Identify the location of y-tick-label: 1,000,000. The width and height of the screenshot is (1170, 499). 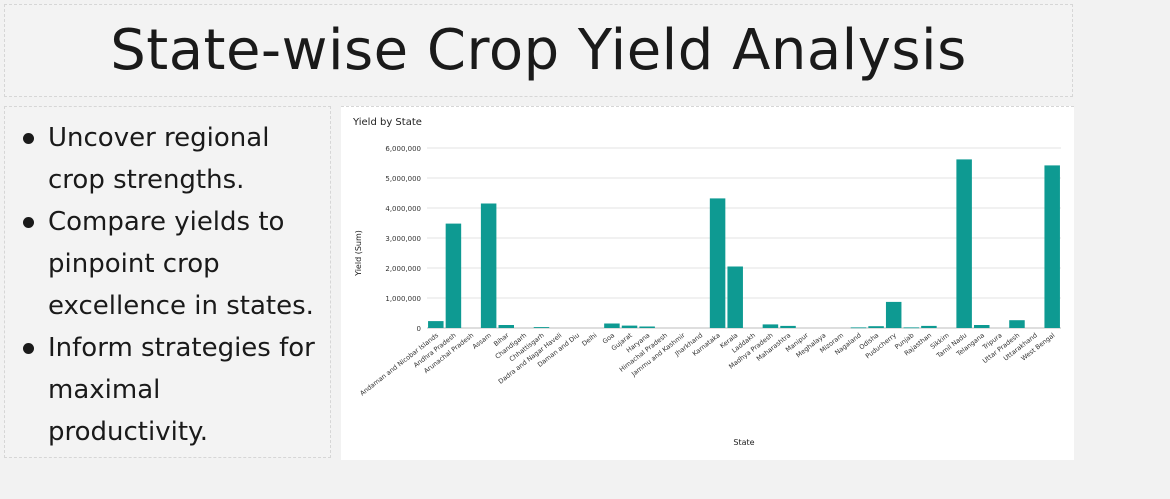
(403, 299).